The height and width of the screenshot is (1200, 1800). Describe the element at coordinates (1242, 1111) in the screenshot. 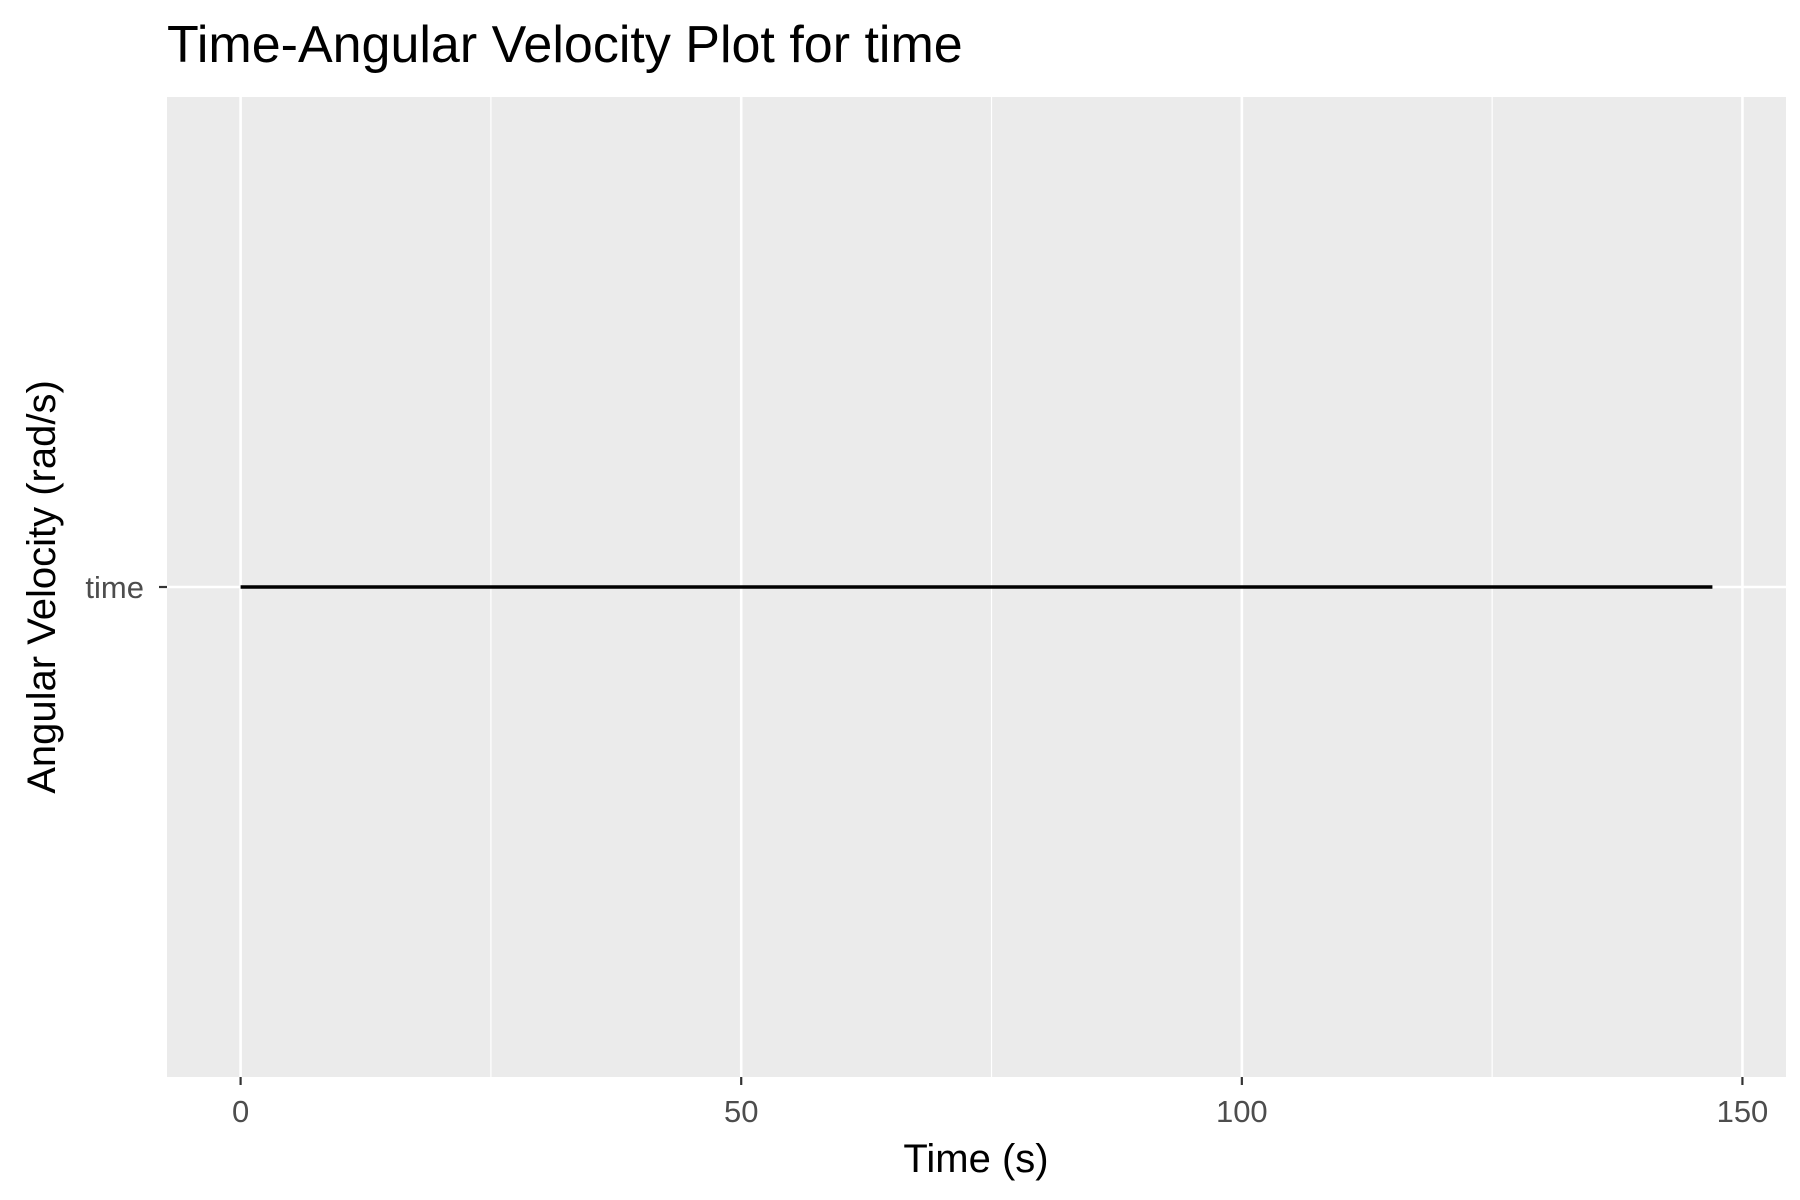

I see `x-tick-label: 100` at that location.